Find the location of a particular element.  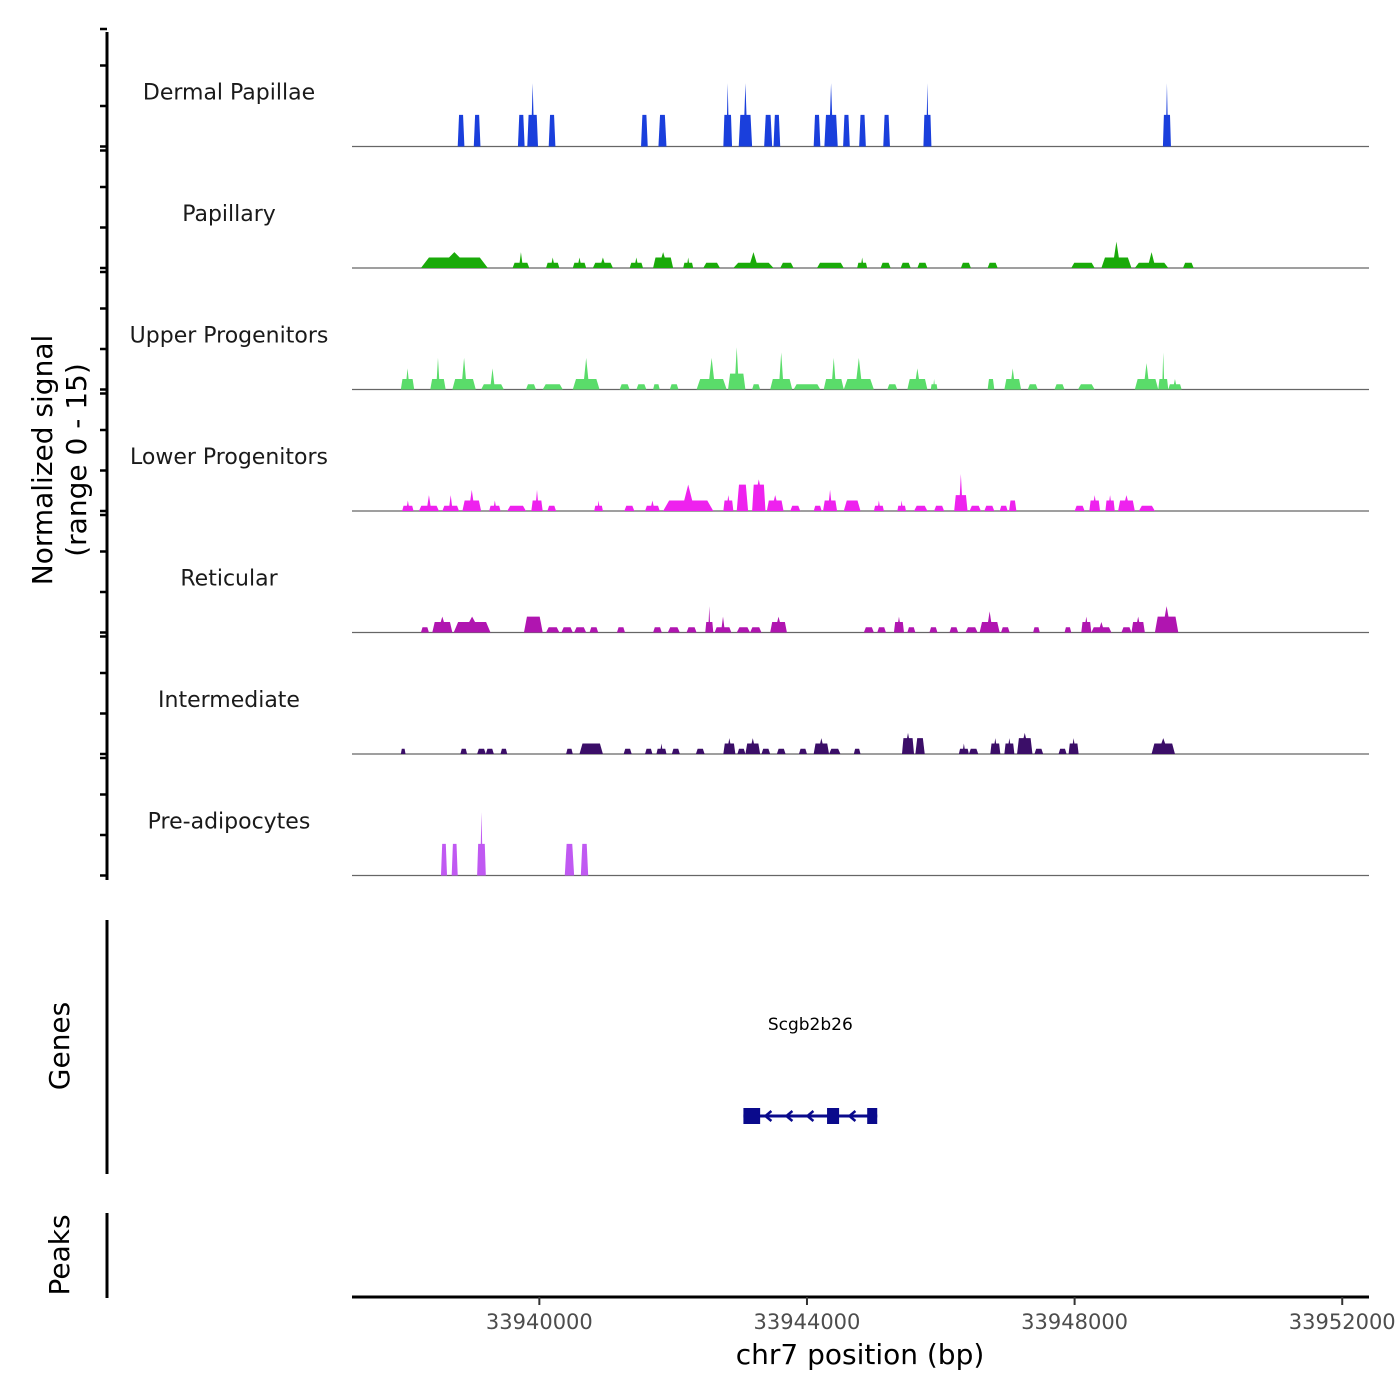

y-axis-title-line-1: Normalized signal is located at coordinates (42, 460).